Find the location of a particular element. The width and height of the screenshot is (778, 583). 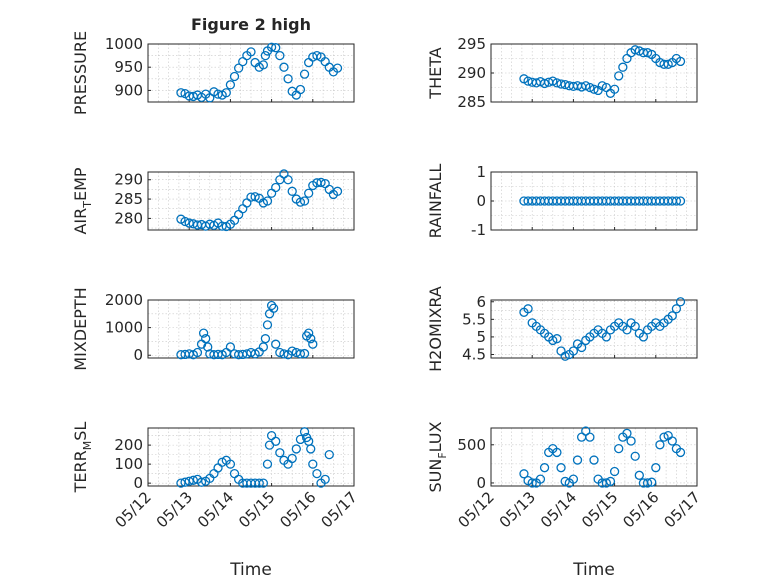

y-axis-label: H2OMIXRA is located at coordinates (435, 329).